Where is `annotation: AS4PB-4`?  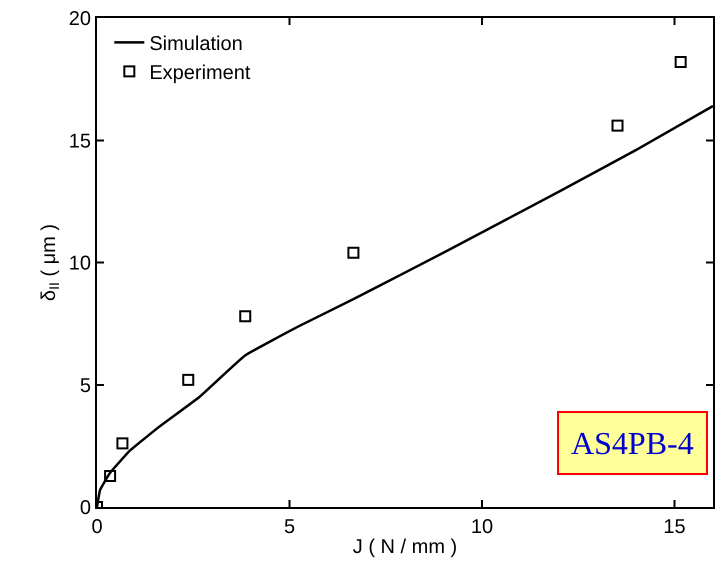
annotation: AS4PB-4 is located at coordinates (632, 443).